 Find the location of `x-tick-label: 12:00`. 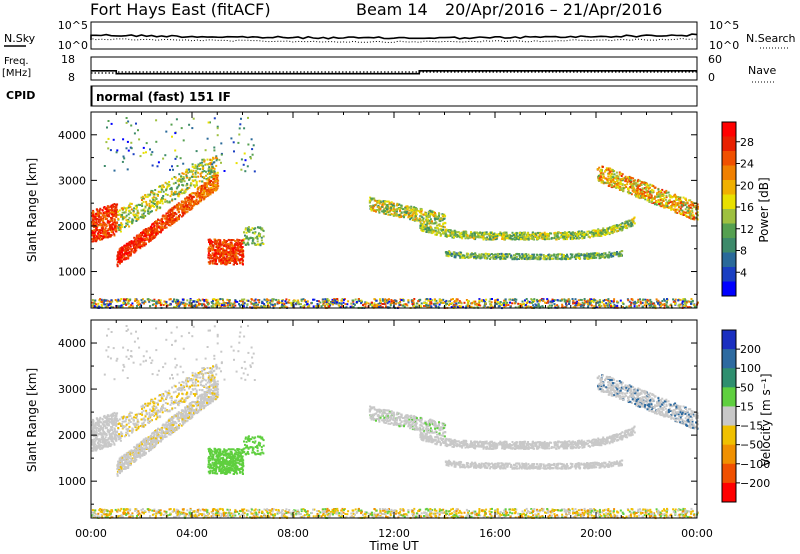

x-tick-label: 12:00 is located at coordinates (394, 533).